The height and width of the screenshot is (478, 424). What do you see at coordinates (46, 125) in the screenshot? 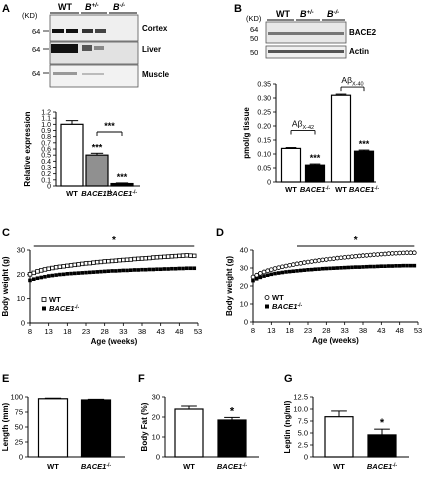
I see `y-tick-label: 1.0` at bounding box center [46, 125].